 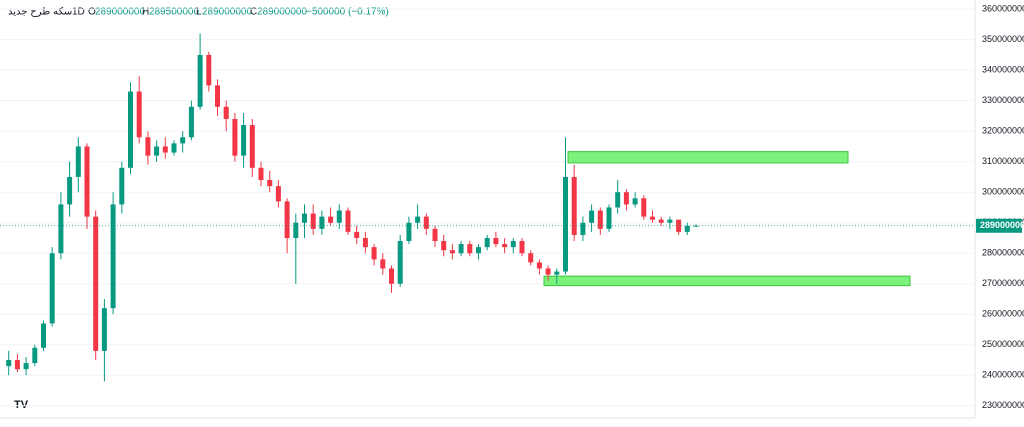 I want to click on last-price-box, so click(x=999, y=225).